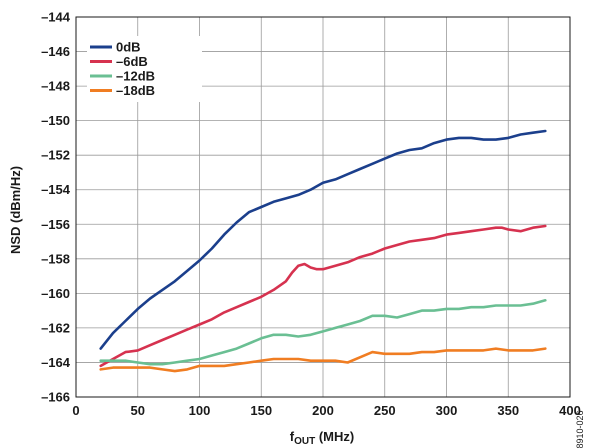 The height and width of the screenshot is (448, 589). Describe the element at coordinates (323, 410) in the screenshot. I see `x-tick-label: 200` at that location.